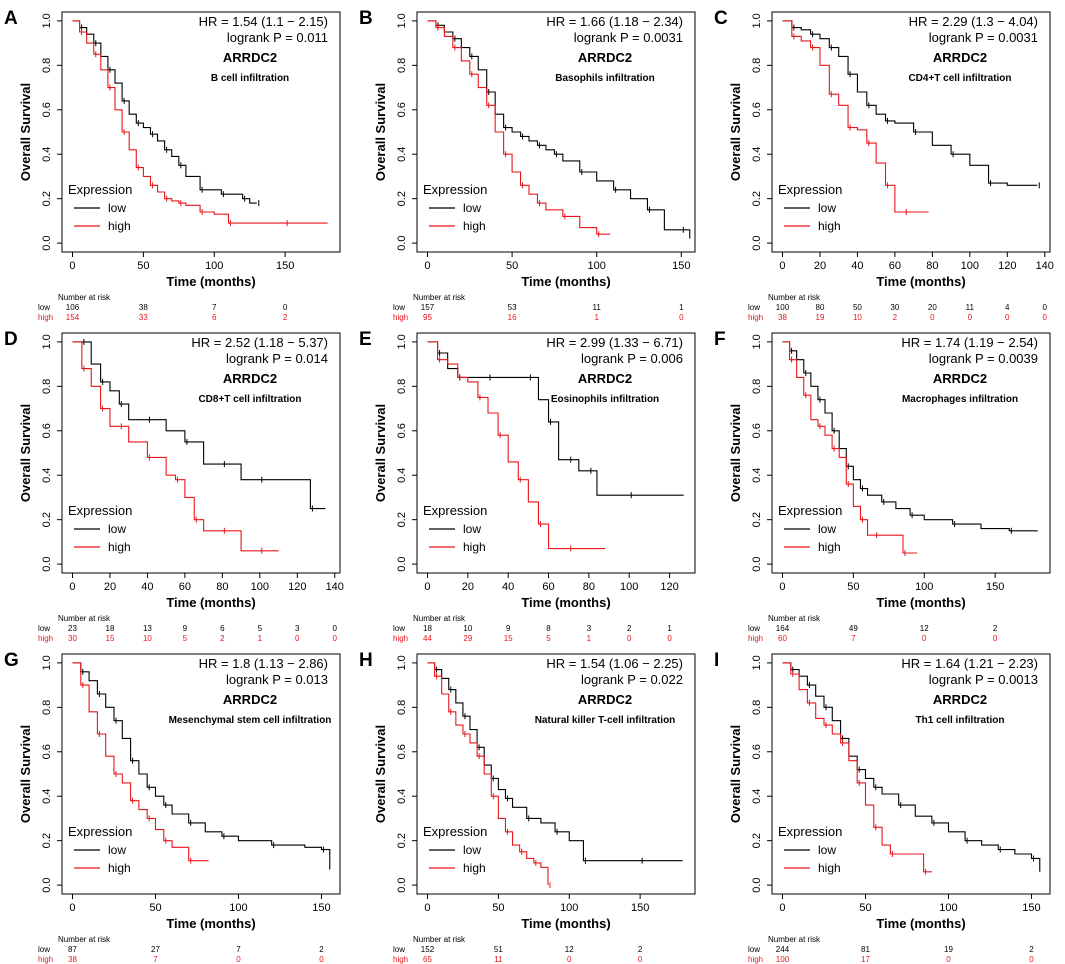 Image resolution: width=1065 pixels, height=964 pixels. I want to click on risk-count-low: 10, so click(467, 628).